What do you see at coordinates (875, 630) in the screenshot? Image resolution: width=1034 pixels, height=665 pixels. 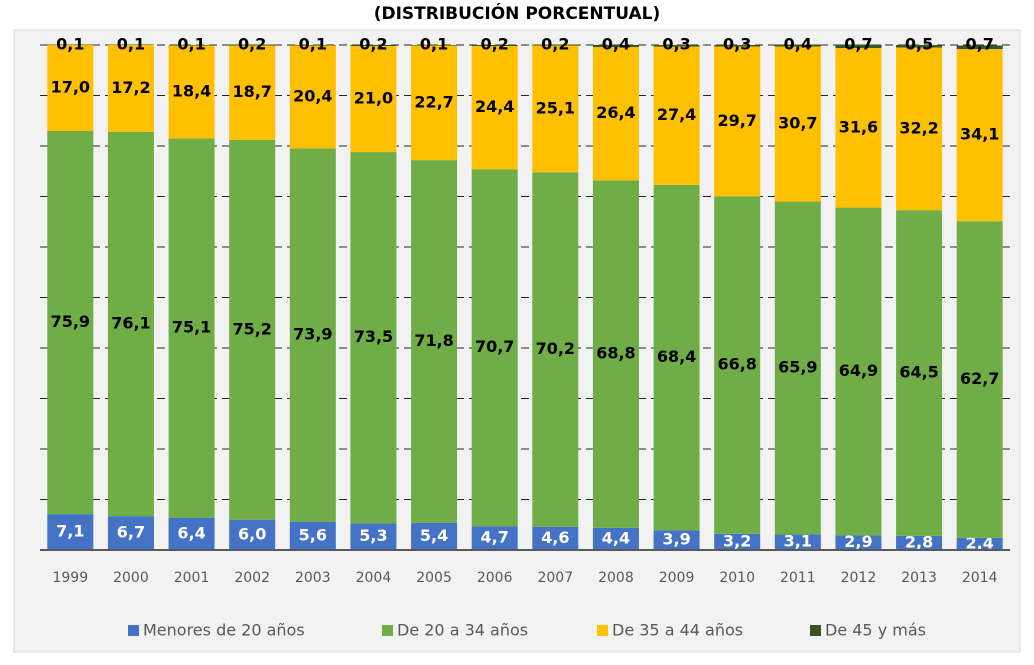 I see `legend-label: De 45 y más` at bounding box center [875, 630].